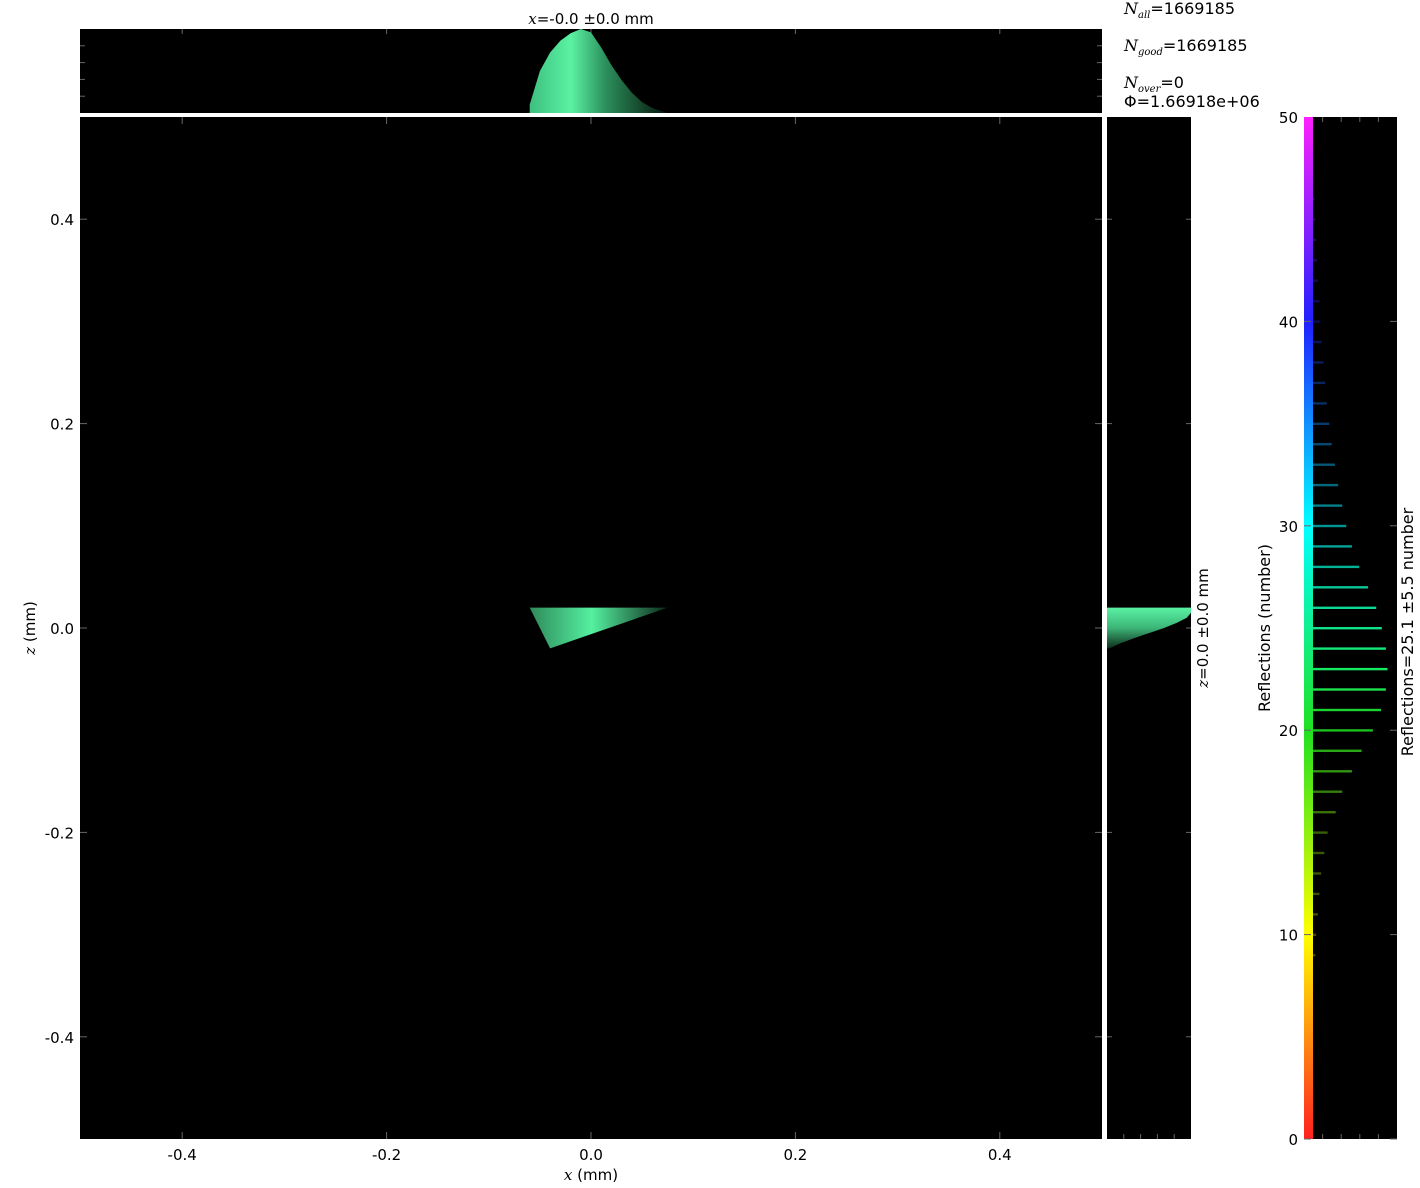 Image resolution: width=1420 pixels, height=1188 pixels. I want to click on colorbar-tick-label: 20, so click(1288, 731).